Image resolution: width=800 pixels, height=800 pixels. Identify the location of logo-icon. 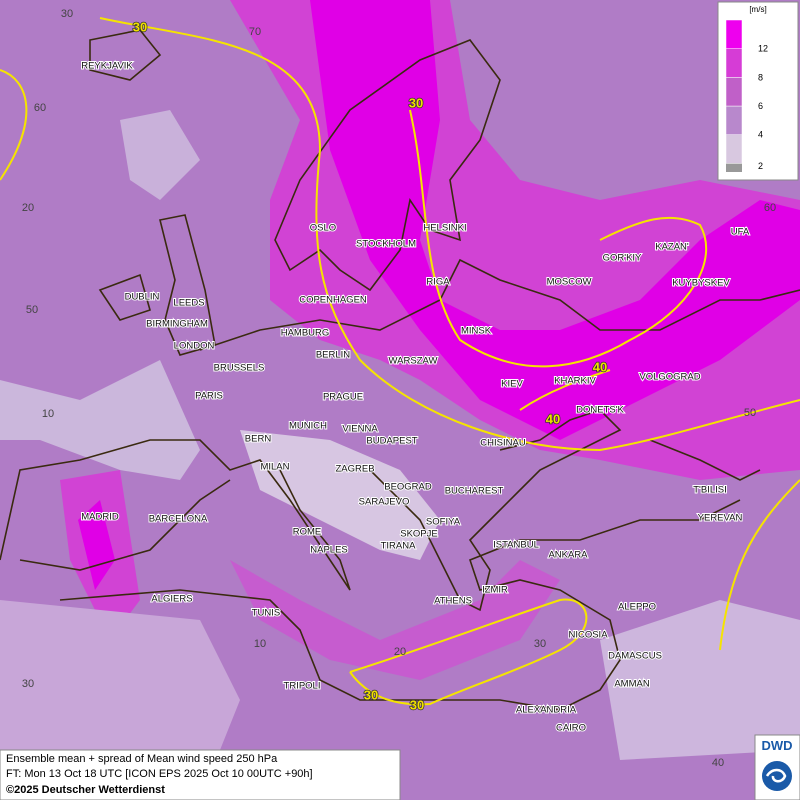
(777, 776).